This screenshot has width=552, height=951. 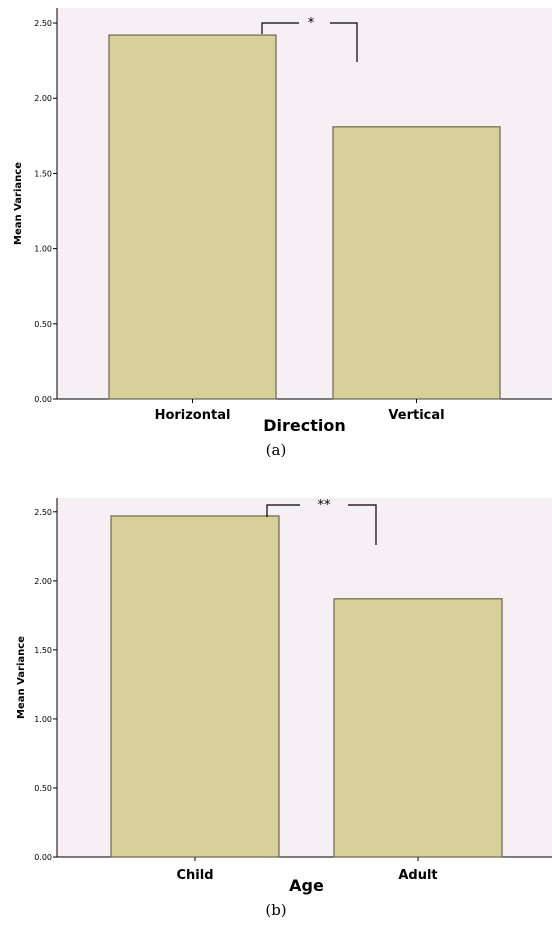 What do you see at coordinates (416, 415) in the screenshot?
I see `x-tick-label: Vertical` at bounding box center [416, 415].